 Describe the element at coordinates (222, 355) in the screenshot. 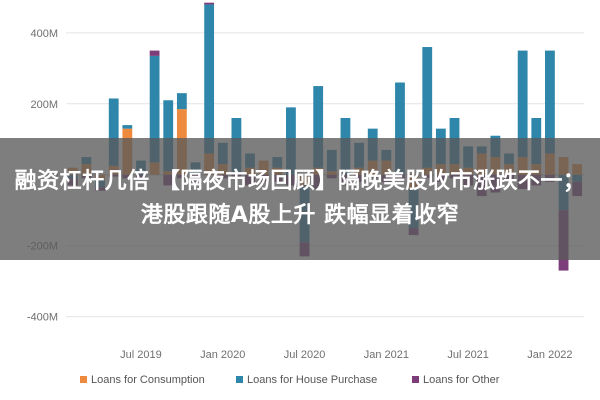

I see `x-tick-label: Jan 2020` at that location.